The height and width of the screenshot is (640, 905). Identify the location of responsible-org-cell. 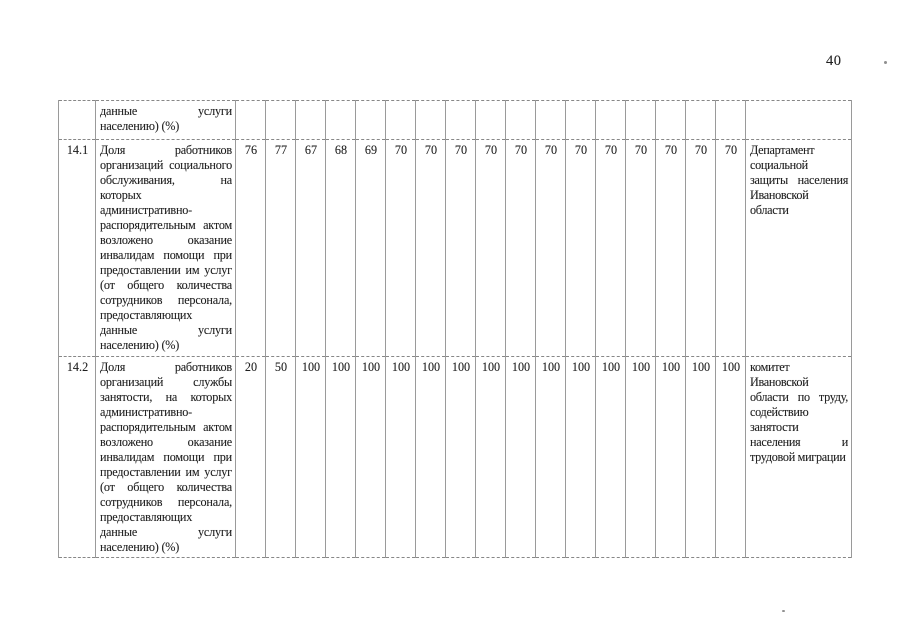
(798, 120).